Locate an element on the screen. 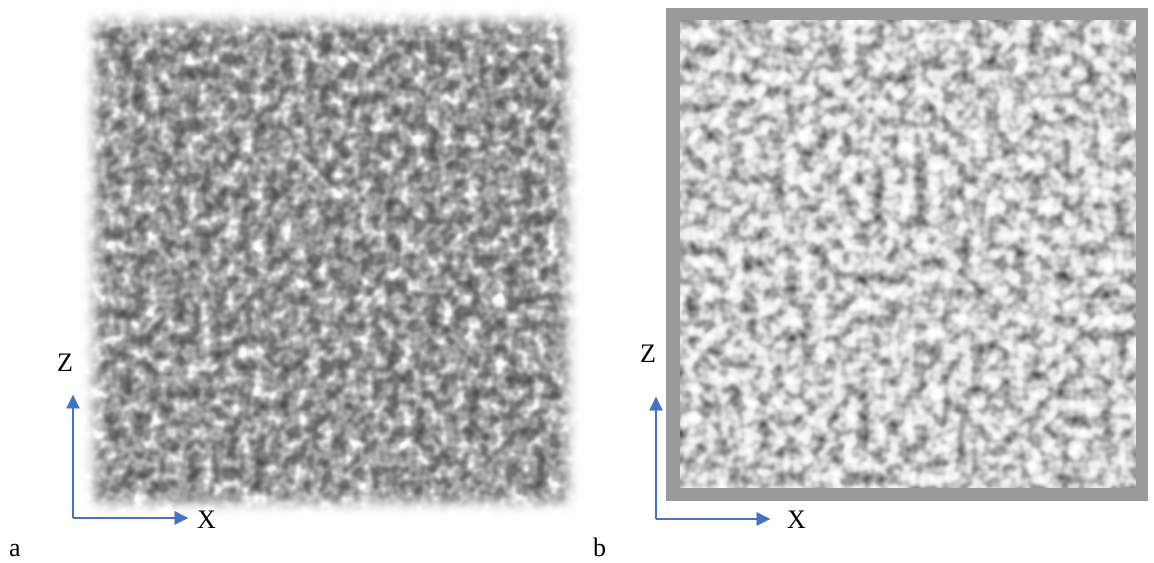  panel-label: b is located at coordinates (599, 547).